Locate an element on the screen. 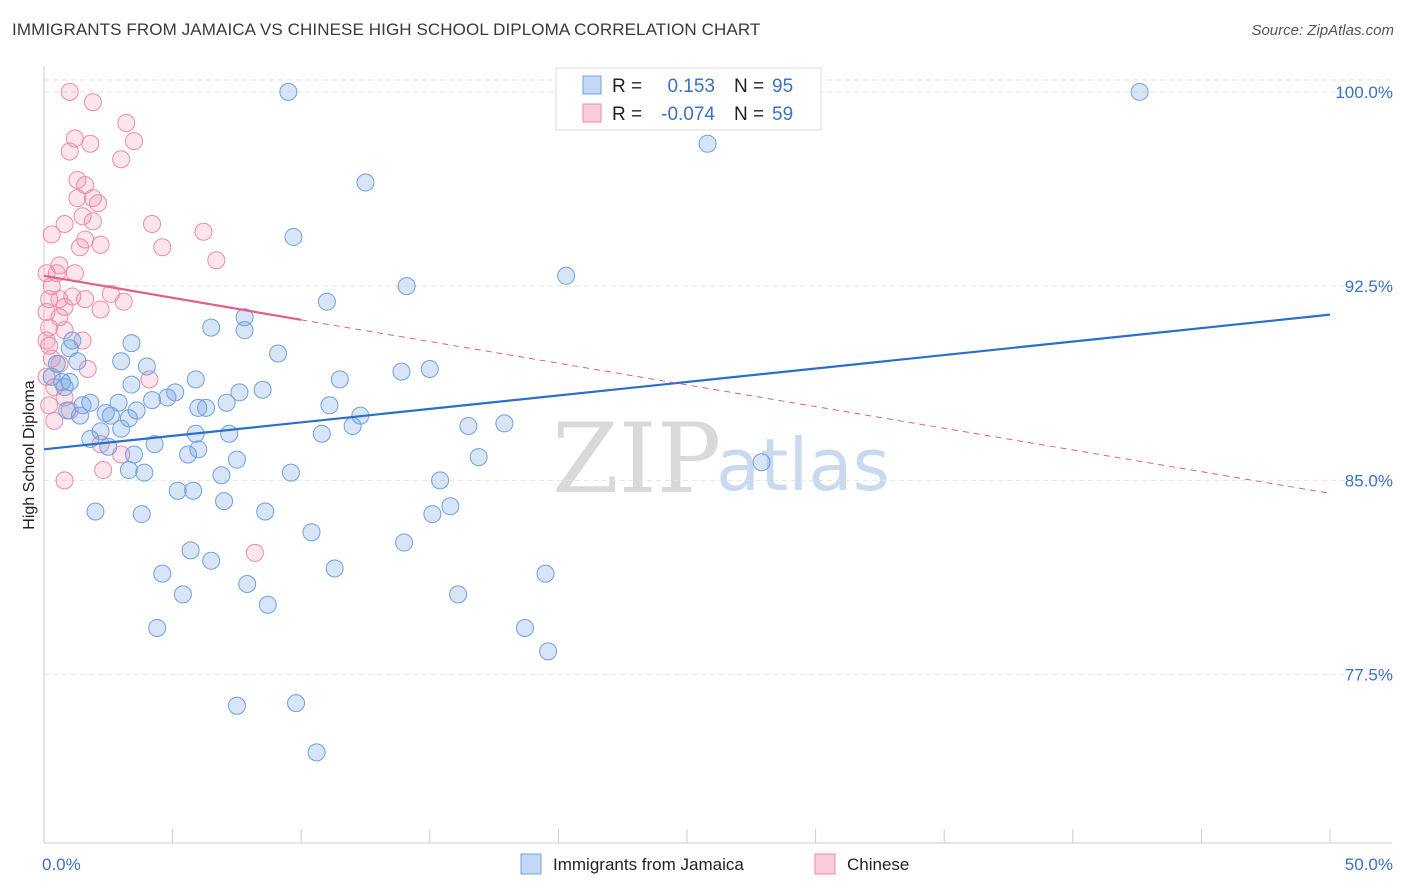  watermark-zip: ZIP is located at coordinates (636, 459).